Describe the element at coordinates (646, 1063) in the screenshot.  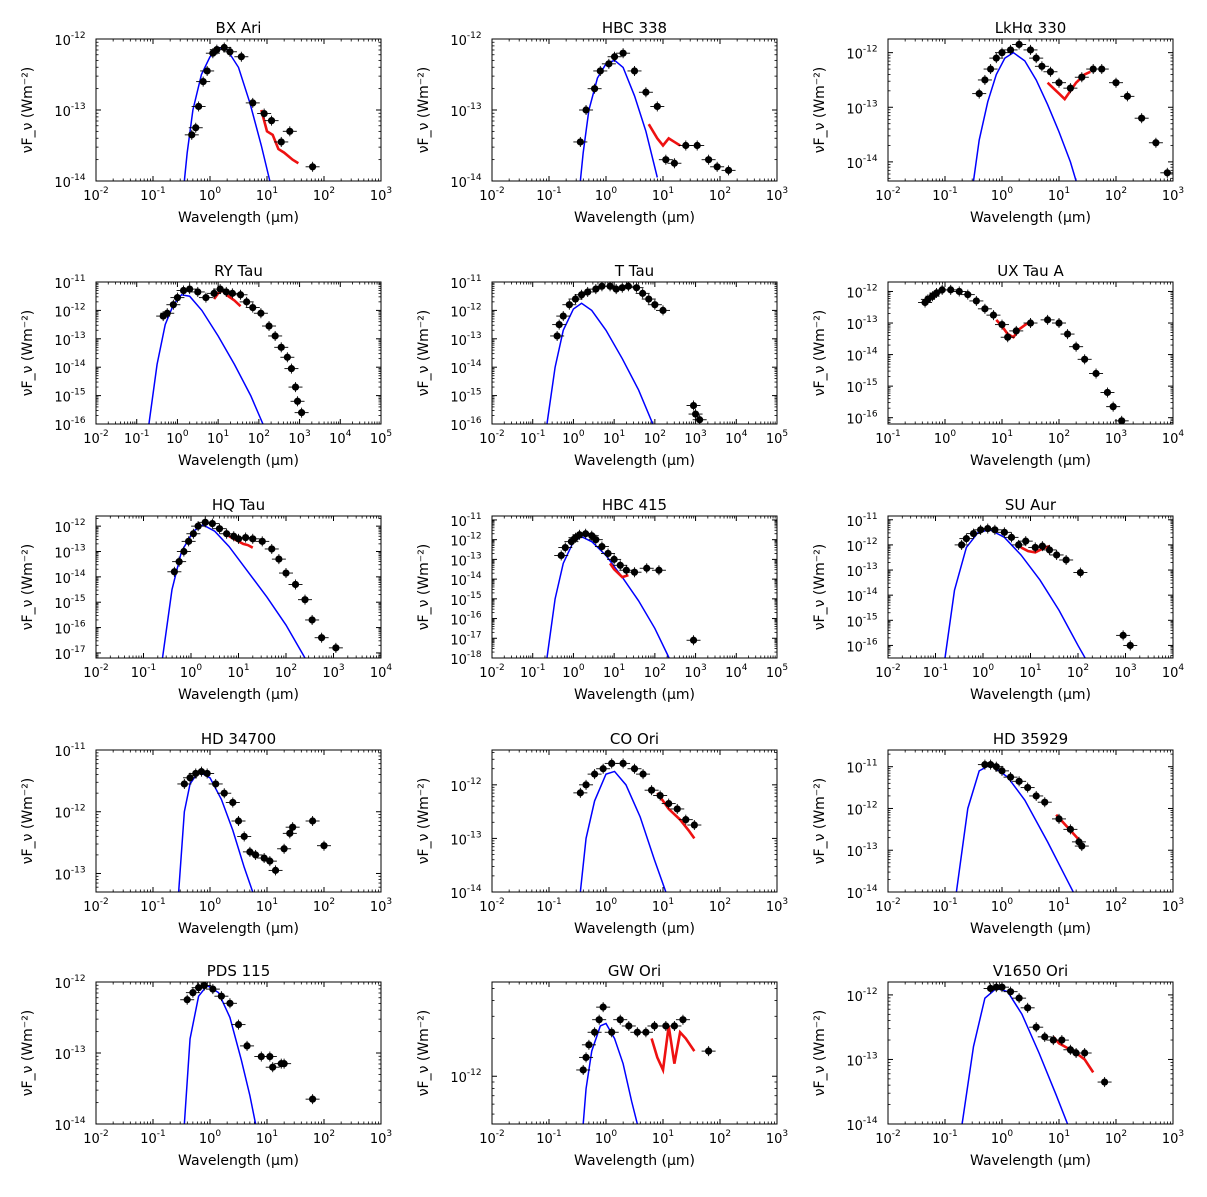
I see `plot-area` at that location.